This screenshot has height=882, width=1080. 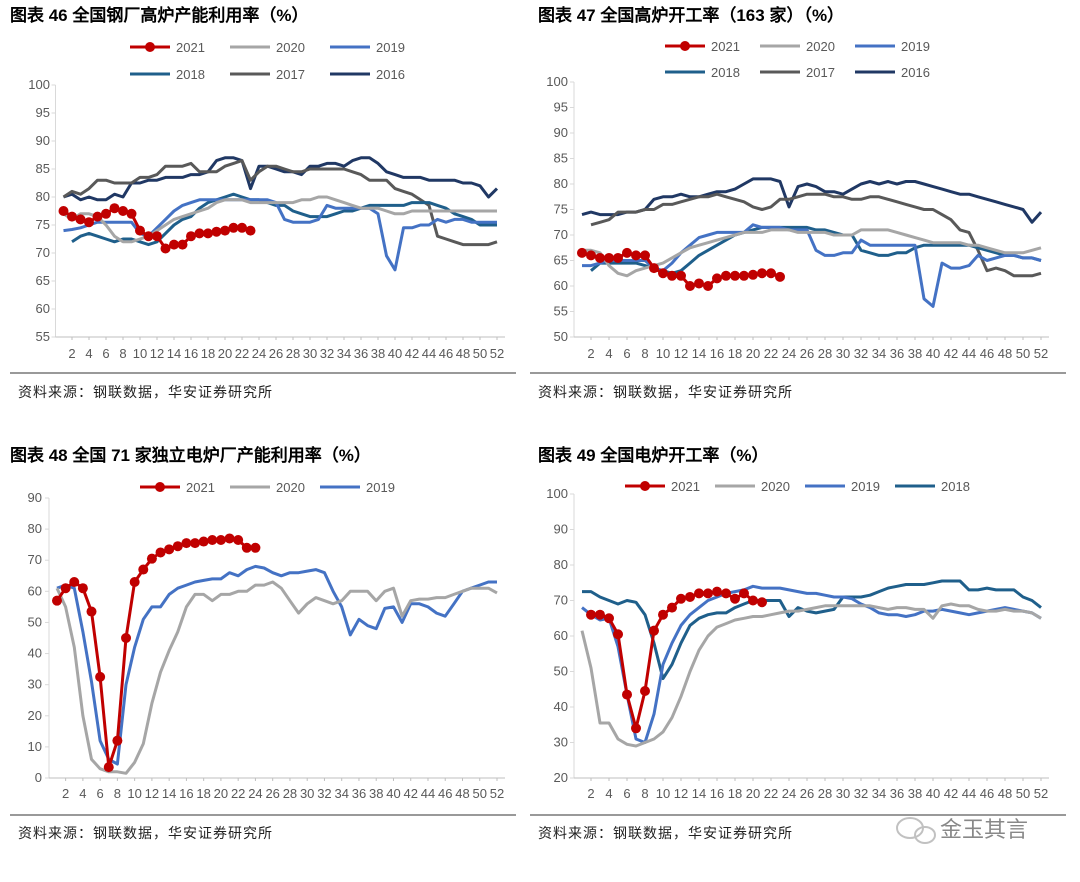 What do you see at coordinates (395, 353) in the screenshot?
I see `x-tick-label: 40` at bounding box center [395, 353].